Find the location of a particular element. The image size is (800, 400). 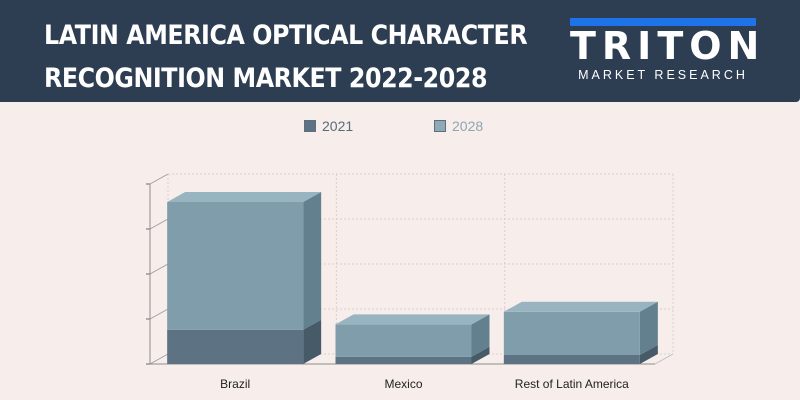

x-tick-label: Mexico is located at coordinates (403, 384).